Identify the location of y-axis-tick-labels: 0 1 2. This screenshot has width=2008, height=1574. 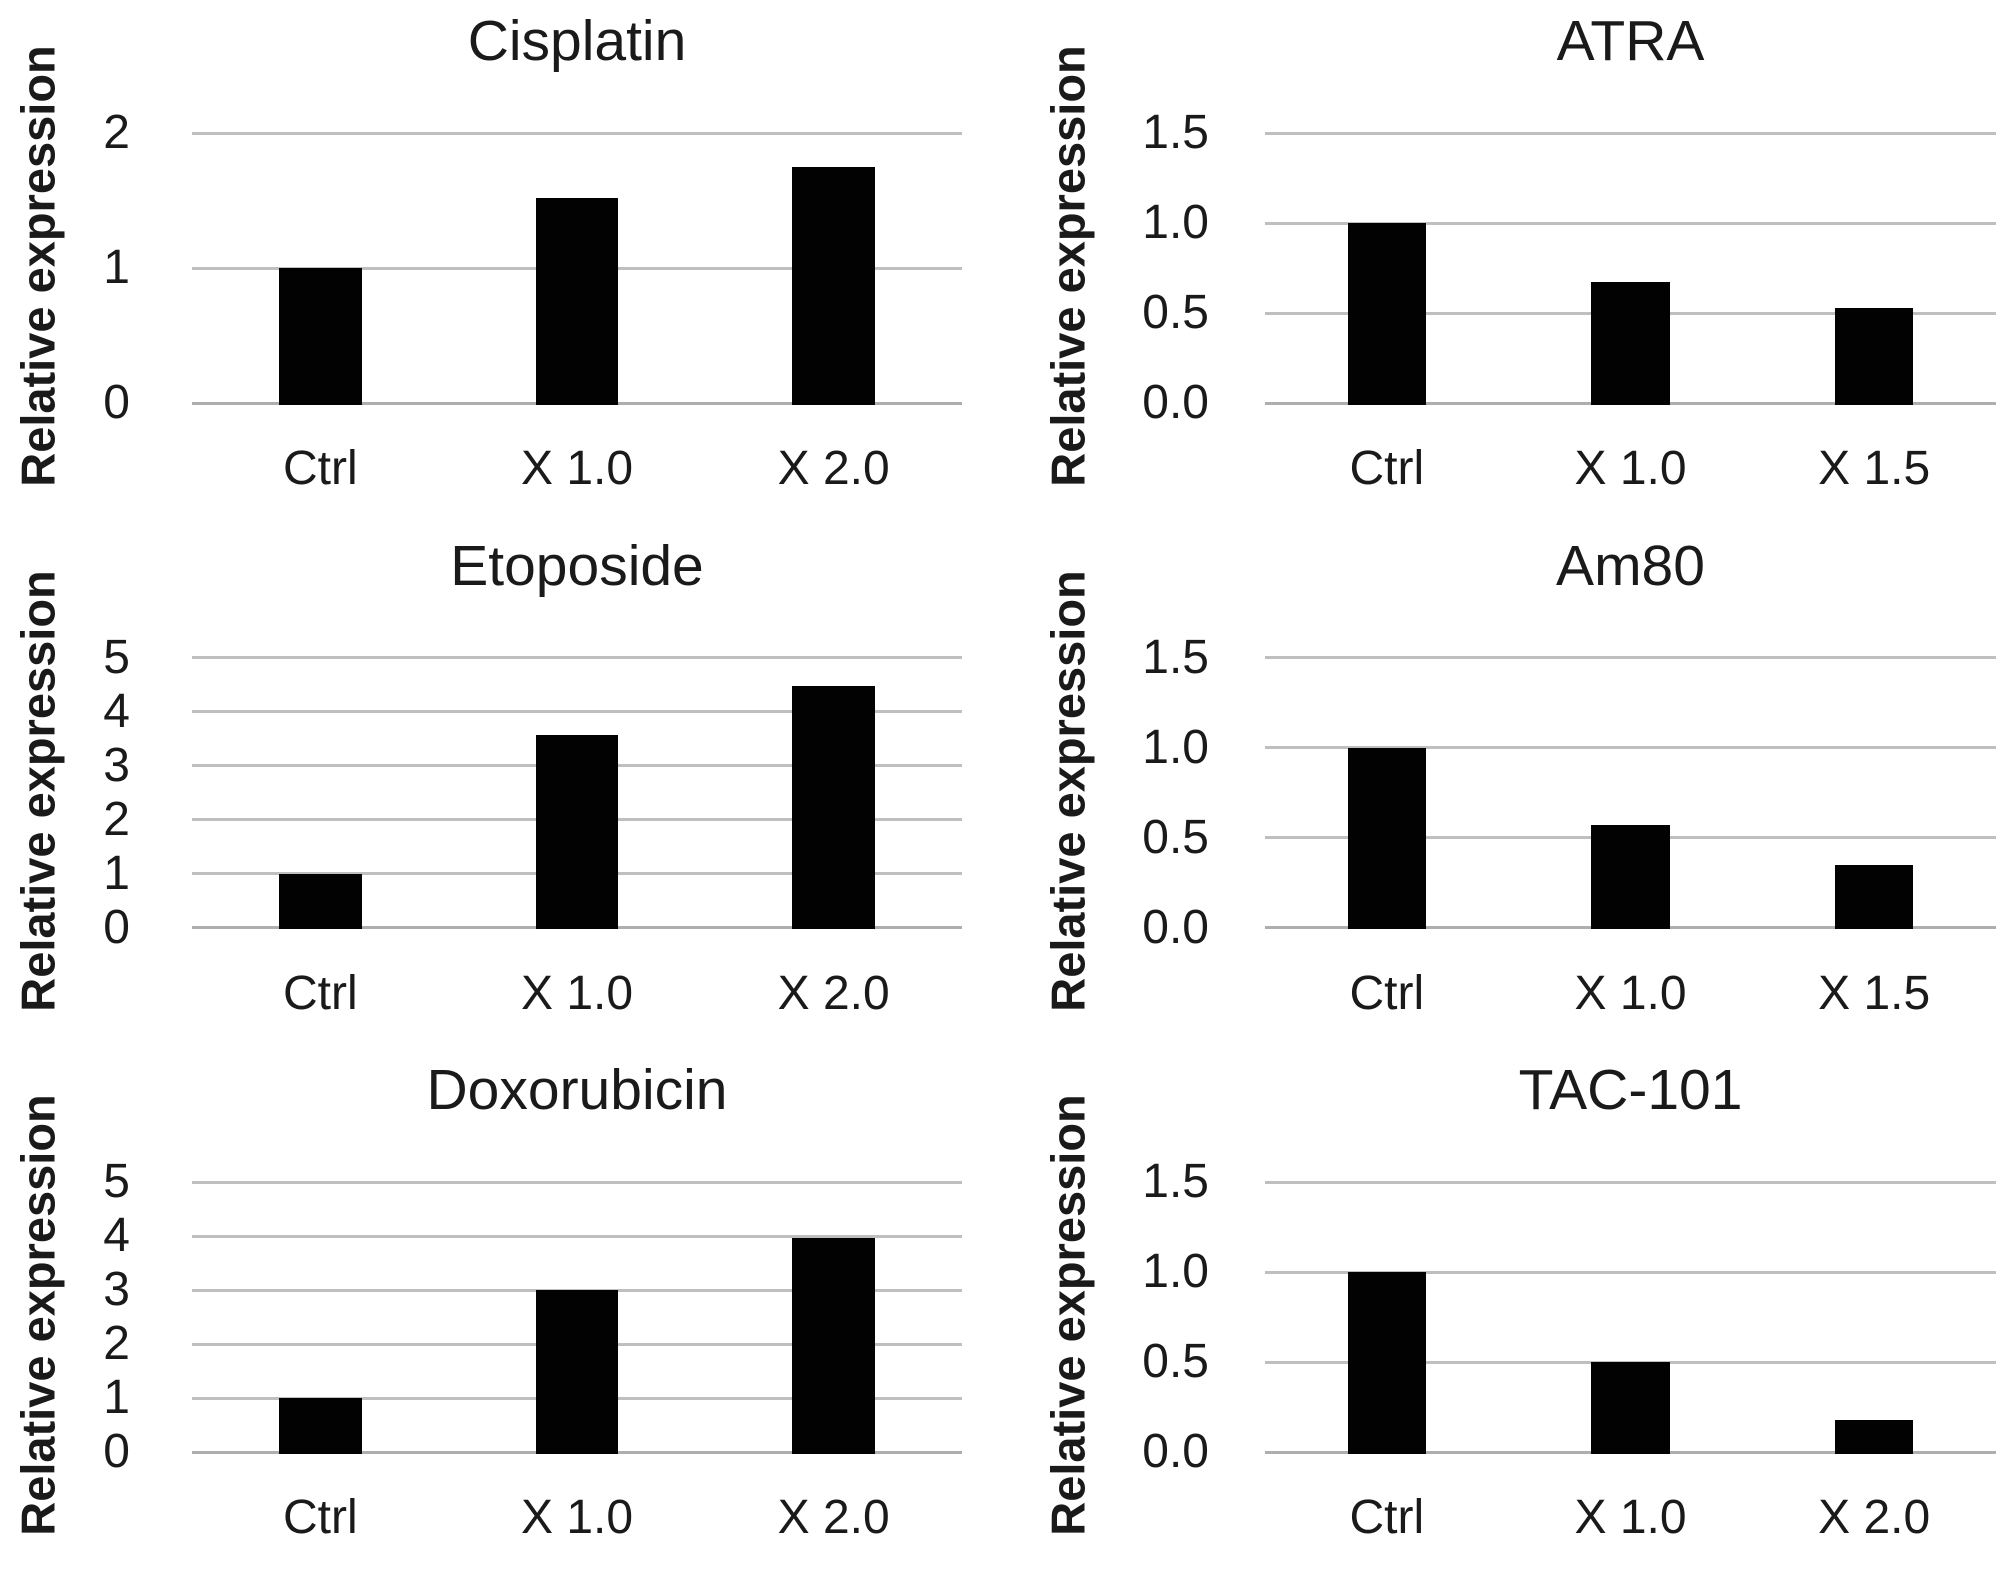
(65, 262).